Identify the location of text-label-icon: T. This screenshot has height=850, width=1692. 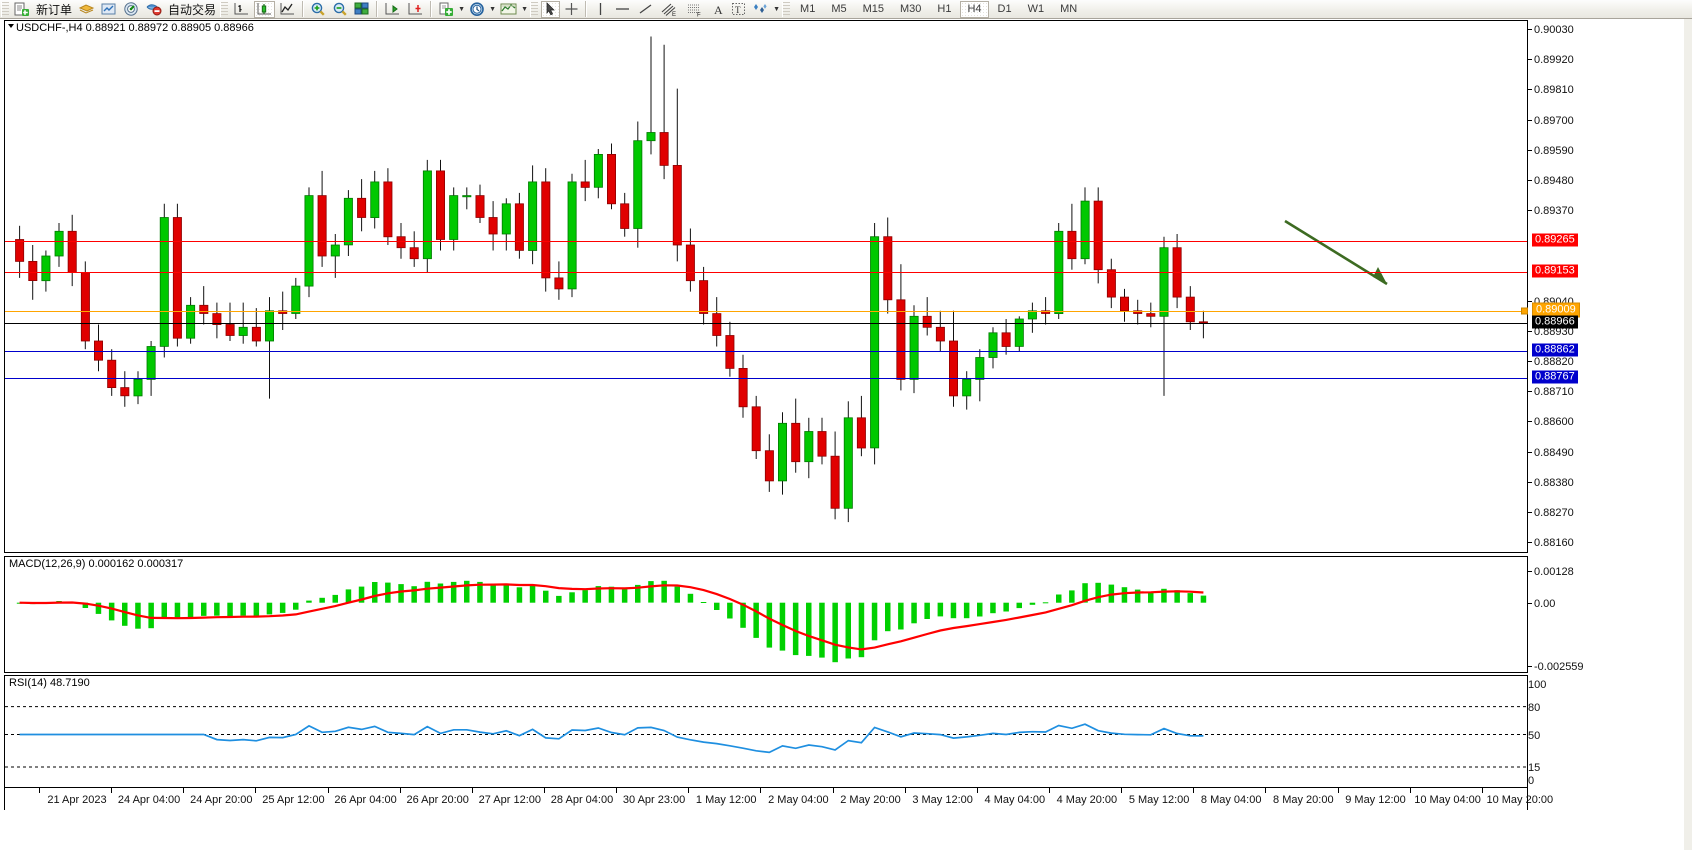
(738, 9).